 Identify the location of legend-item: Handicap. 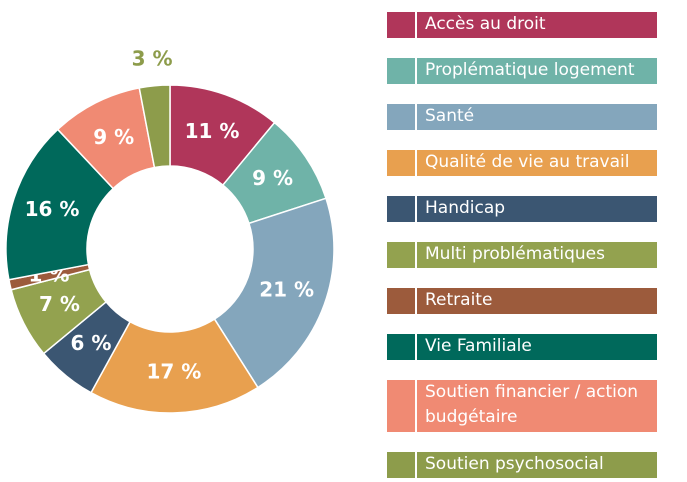
(537, 209).